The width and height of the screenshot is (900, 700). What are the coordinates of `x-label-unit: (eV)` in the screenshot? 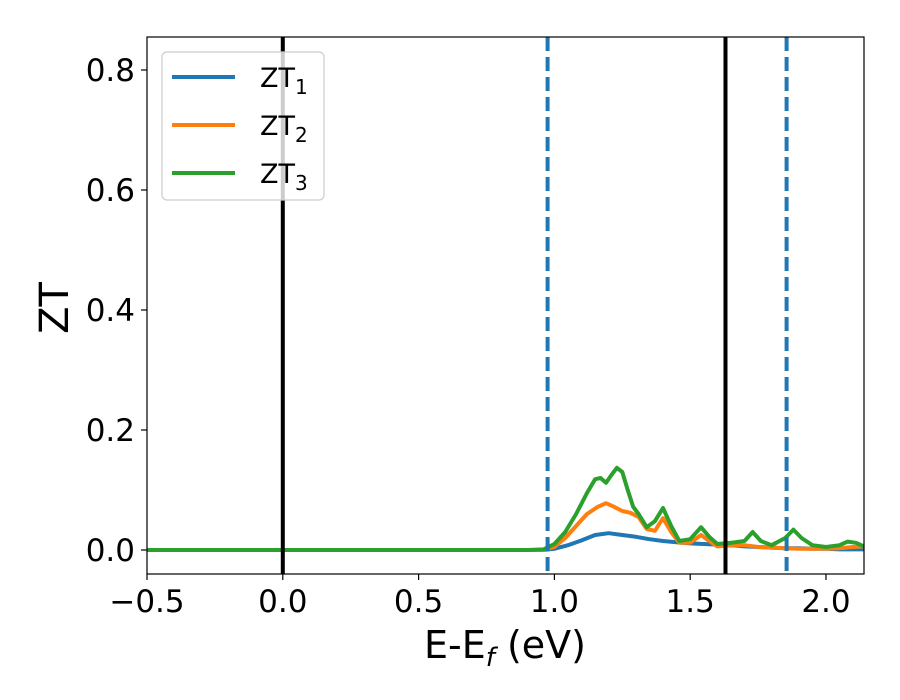 It's located at (540, 645).